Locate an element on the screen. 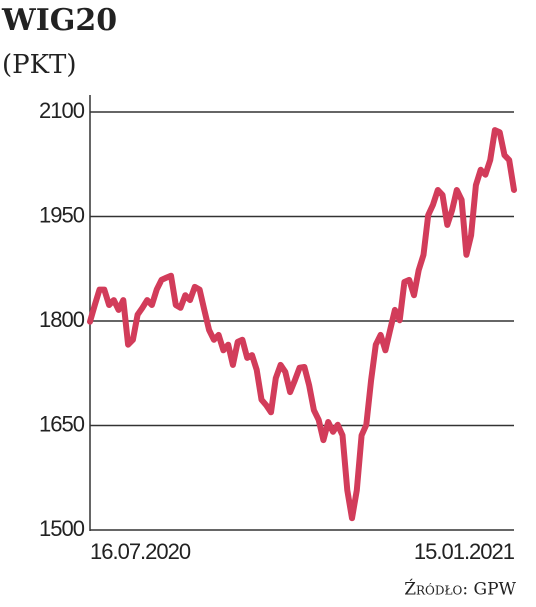 The height and width of the screenshot is (607, 536). y-tick-label: 1800 is located at coordinates (62, 319).